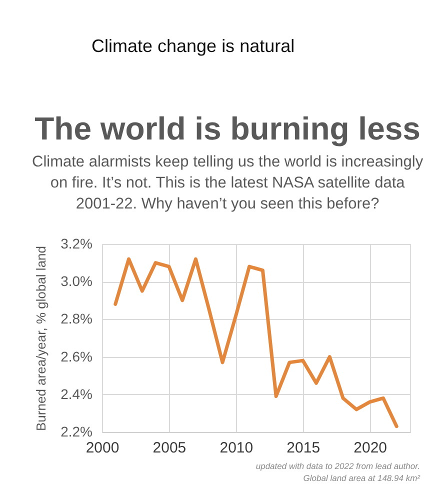 Image resolution: width=434 pixels, height=500 pixels. I want to click on text: Global land area at 148.94 km², so click(362, 478).